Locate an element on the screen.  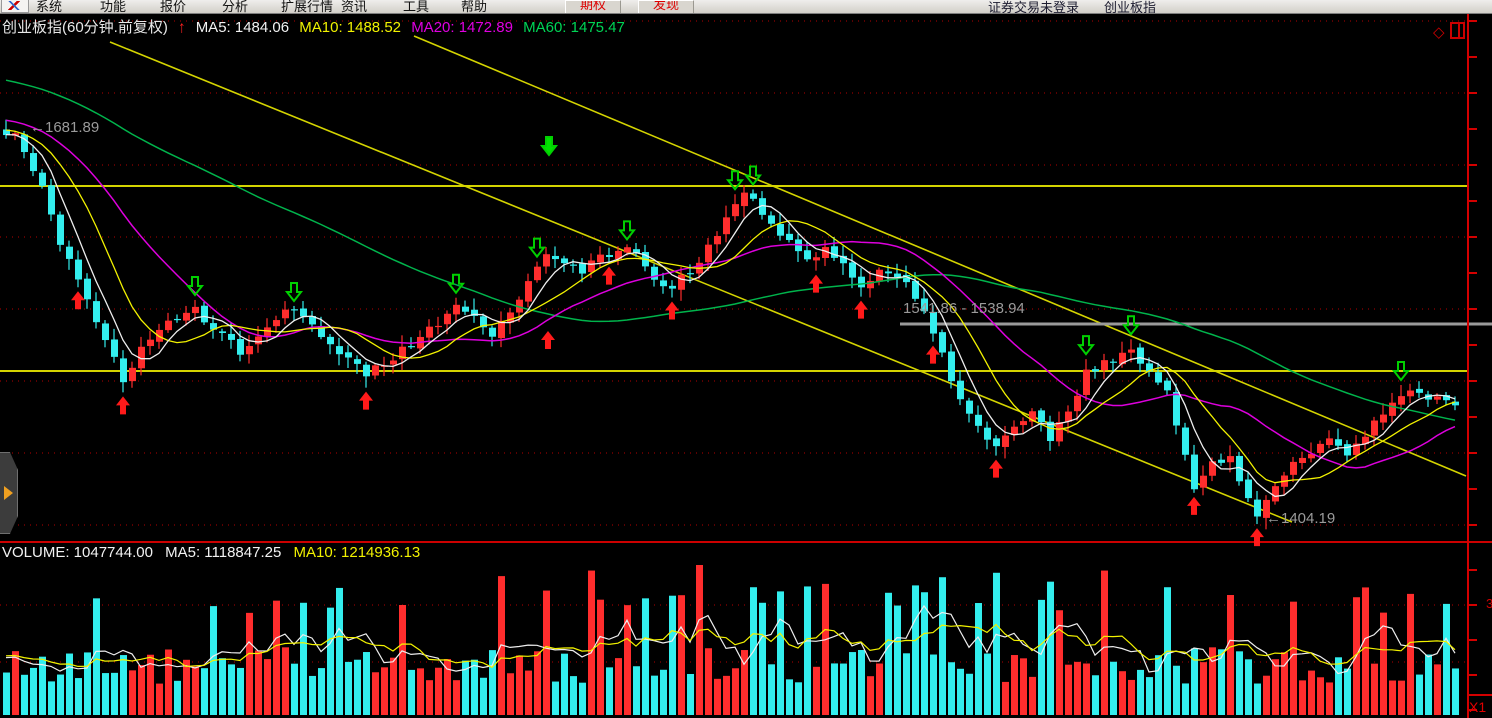
signal-up-arrow-icon: ↑ is located at coordinates (182, 27).